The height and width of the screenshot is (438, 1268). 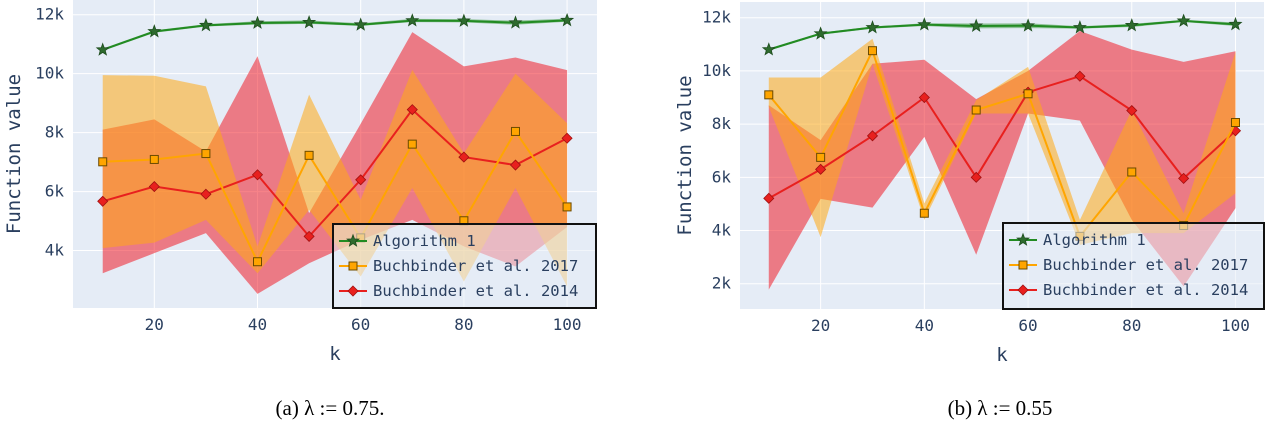 I want to click on line-buchbinder-et-al-2014, so click(x=335, y=173).